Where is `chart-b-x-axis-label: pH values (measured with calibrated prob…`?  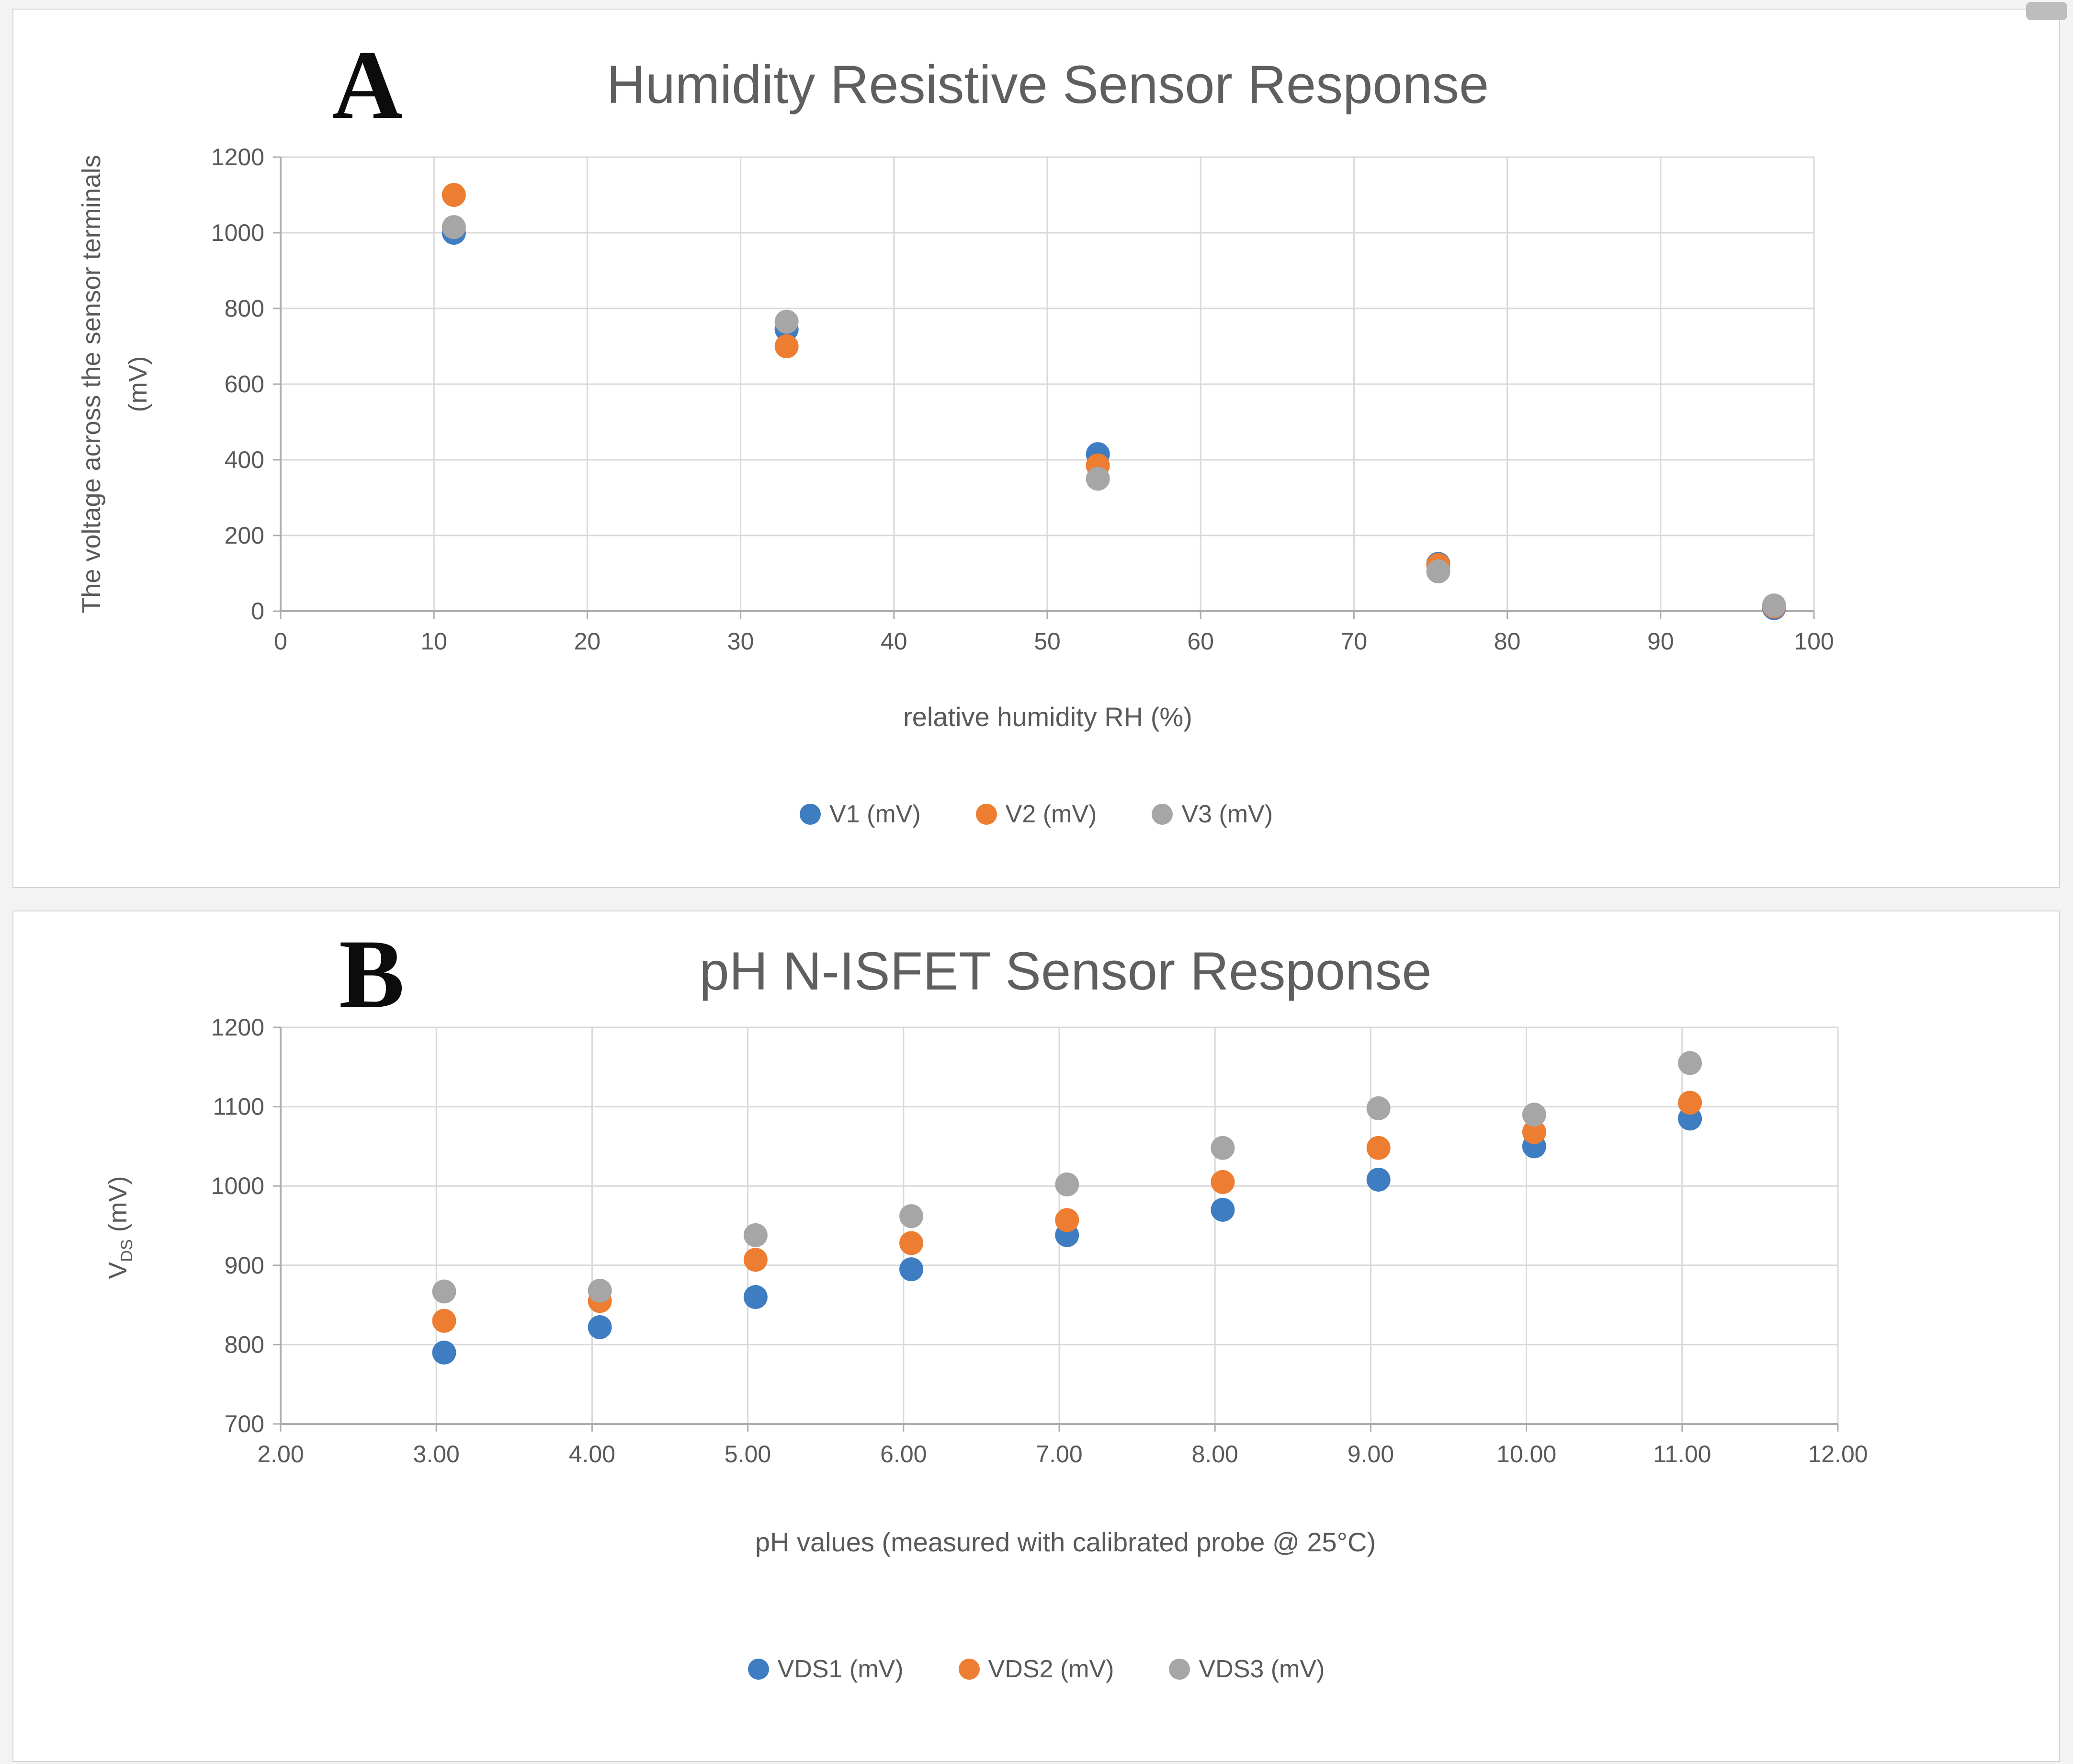 chart-b-x-axis-label: pH values (measured with calibrated prob… is located at coordinates (1065, 1542).